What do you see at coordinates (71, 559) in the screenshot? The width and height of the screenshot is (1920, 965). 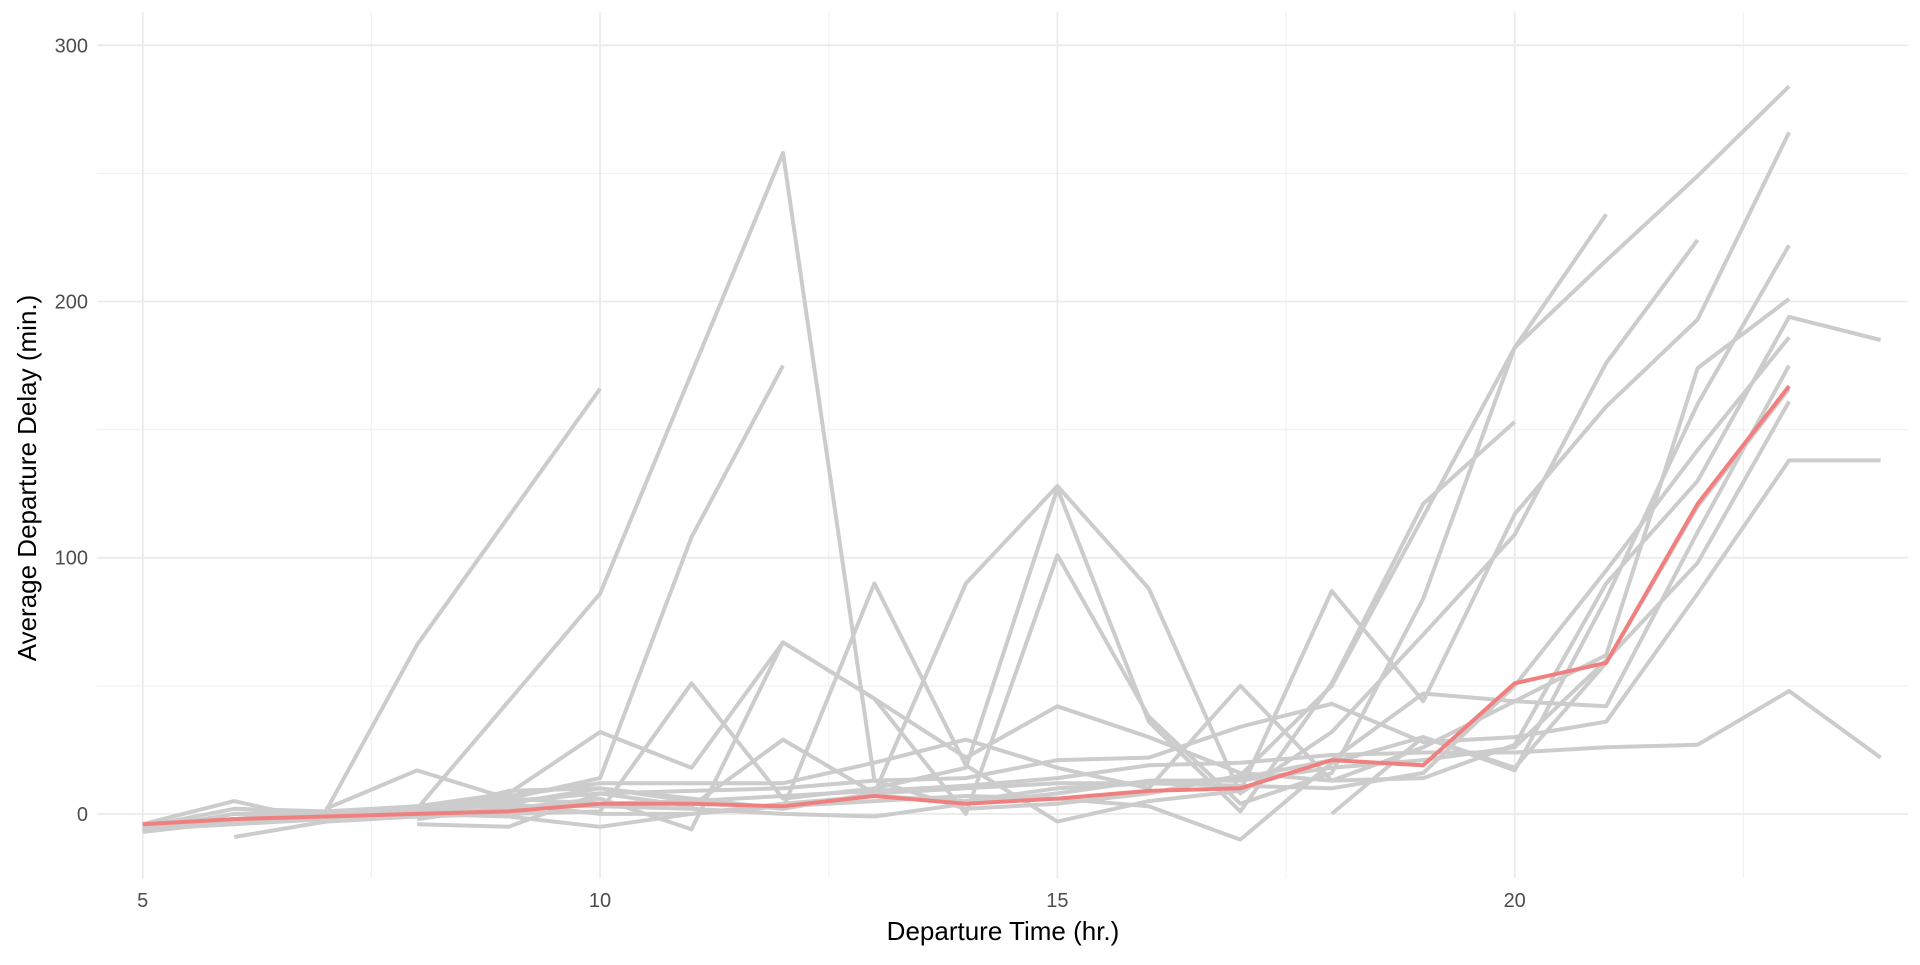 I see `y-tick-label: 100` at bounding box center [71, 559].